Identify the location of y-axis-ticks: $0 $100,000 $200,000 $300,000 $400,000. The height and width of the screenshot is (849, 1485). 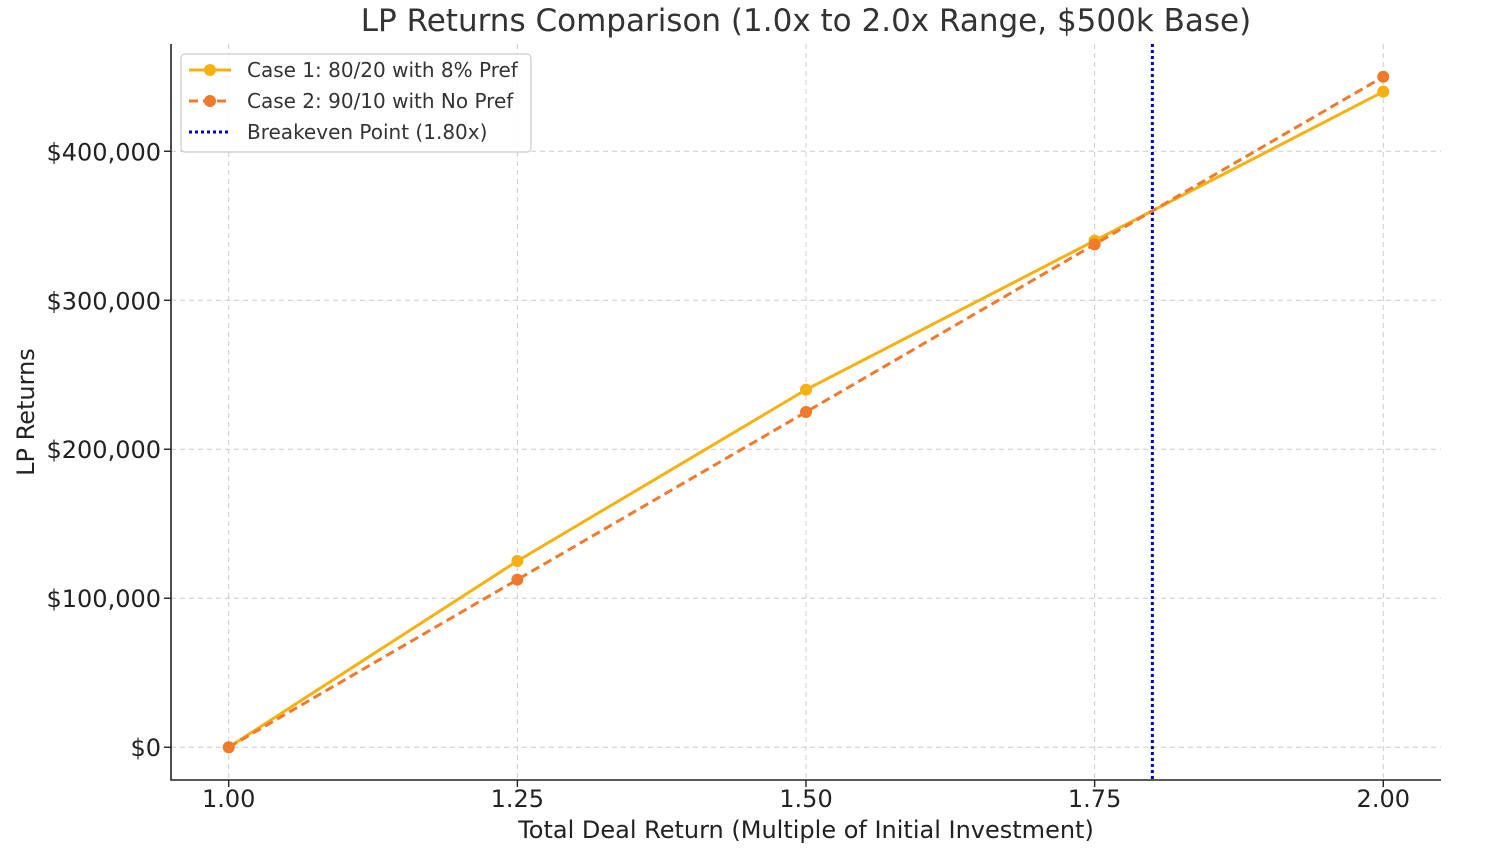
(108, 450).